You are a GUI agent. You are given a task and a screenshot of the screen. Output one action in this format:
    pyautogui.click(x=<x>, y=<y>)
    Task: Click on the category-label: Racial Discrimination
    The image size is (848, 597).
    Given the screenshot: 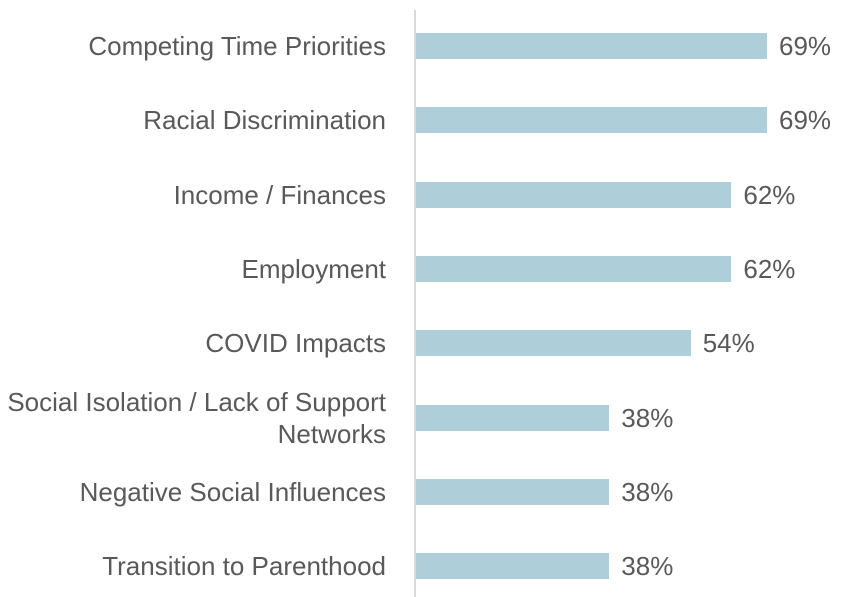 What is the action you would take?
    pyautogui.click(x=264, y=120)
    